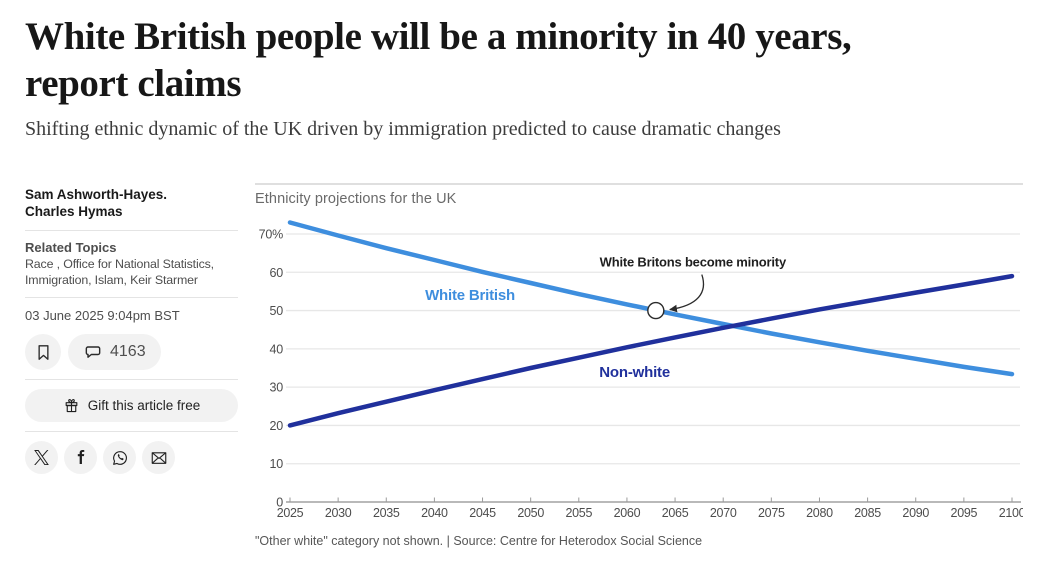  Describe the element at coordinates (271, 234) in the screenshot. I see `y-tick-label: 70%` at that location.